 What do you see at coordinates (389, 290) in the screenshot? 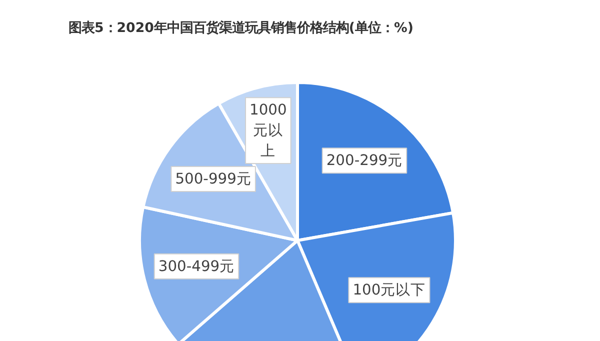
I see `slice-label: 100元以下` at bounding box center [389, 290].